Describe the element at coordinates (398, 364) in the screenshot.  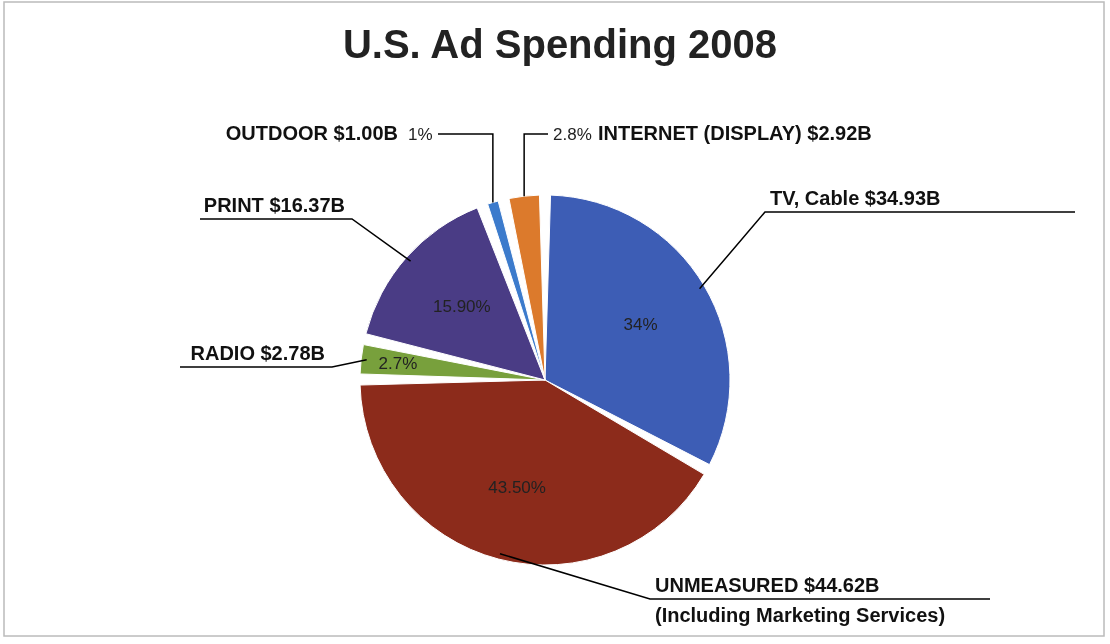
I see `data-label: 2.7%` at that location.